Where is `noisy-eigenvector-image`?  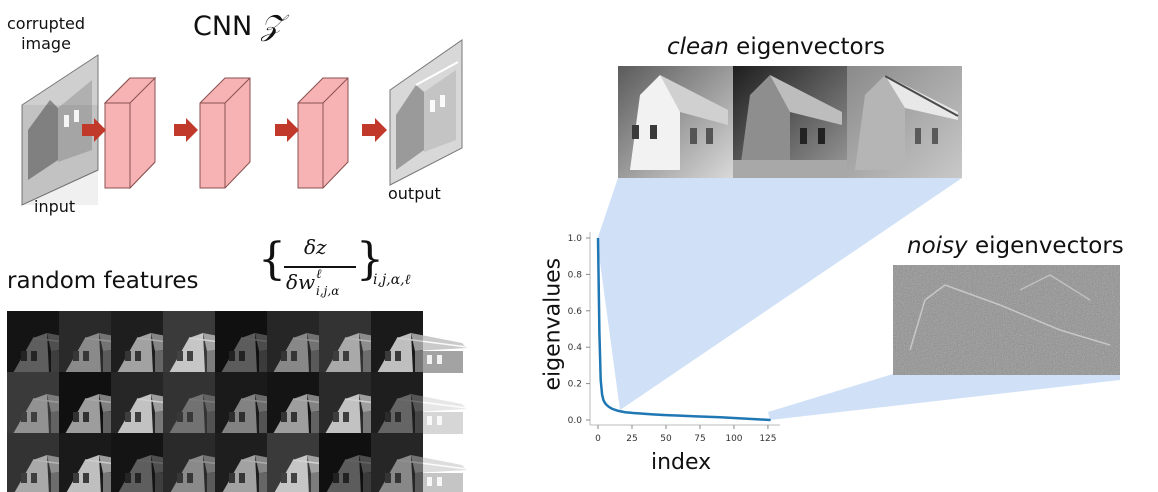 noisy-eigenvector-image is located at coordinates (1006, 320).